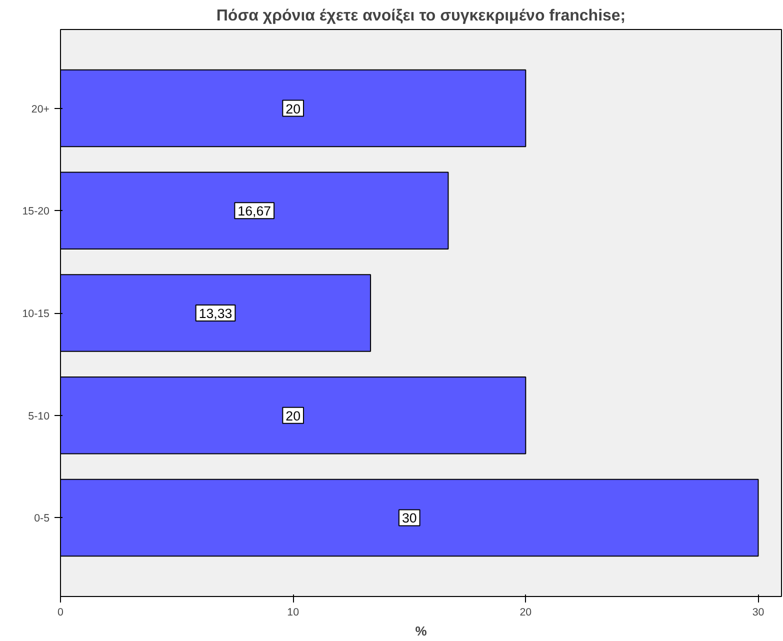  I want to click on data-label: 30, so click(409, 518).